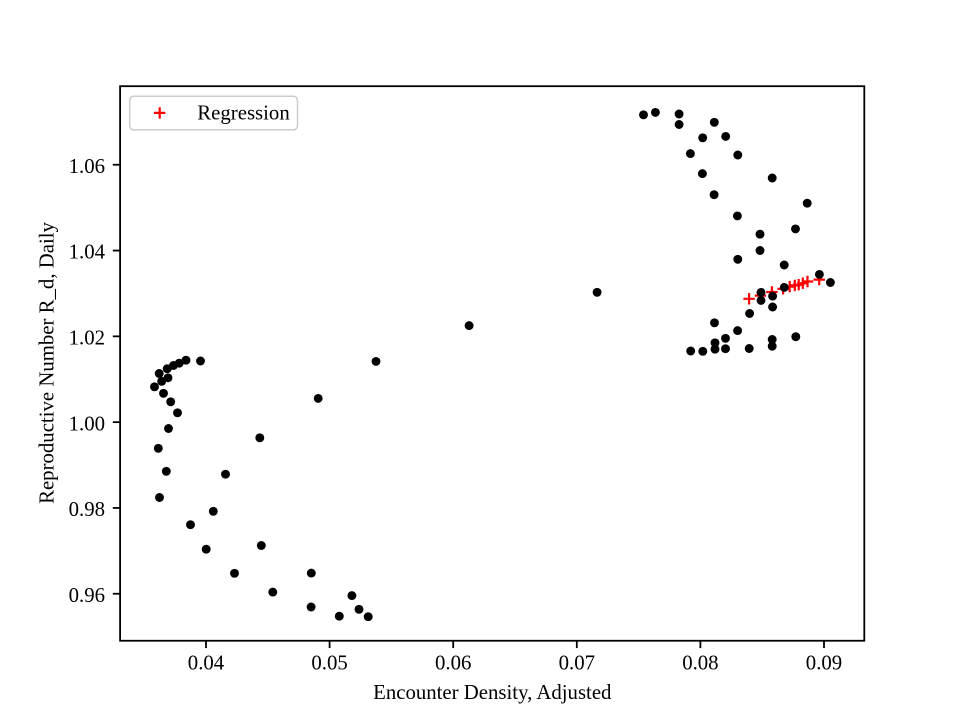 The image size is (960, 720). What do you see at coordinates (87, 166) in the screenshot?
I see `svg-text: 1.06` at bounding box center [87, 166].